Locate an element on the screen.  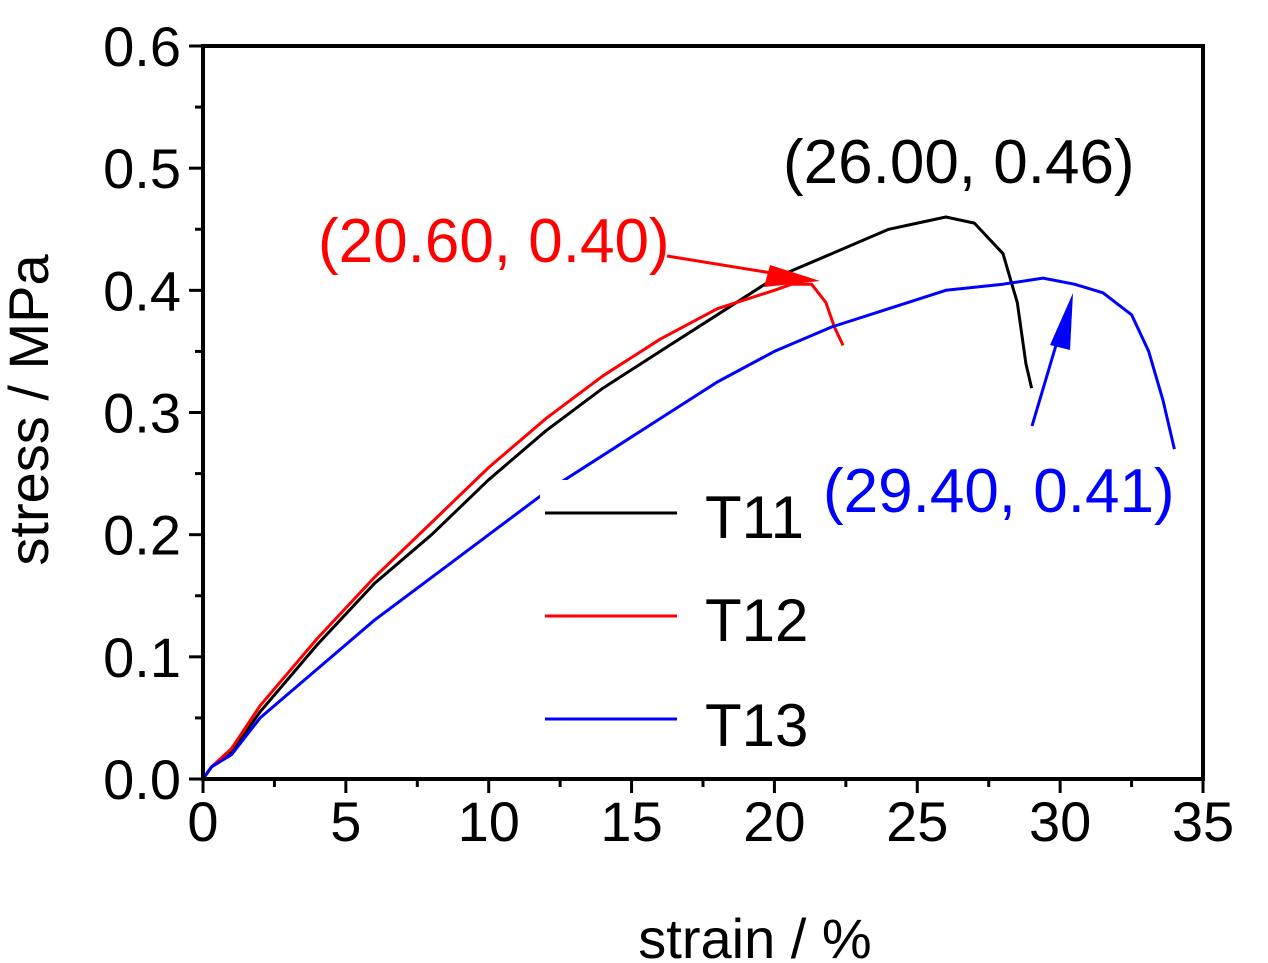
x-tick-label: 35 is located at coordinates (1203, 821).